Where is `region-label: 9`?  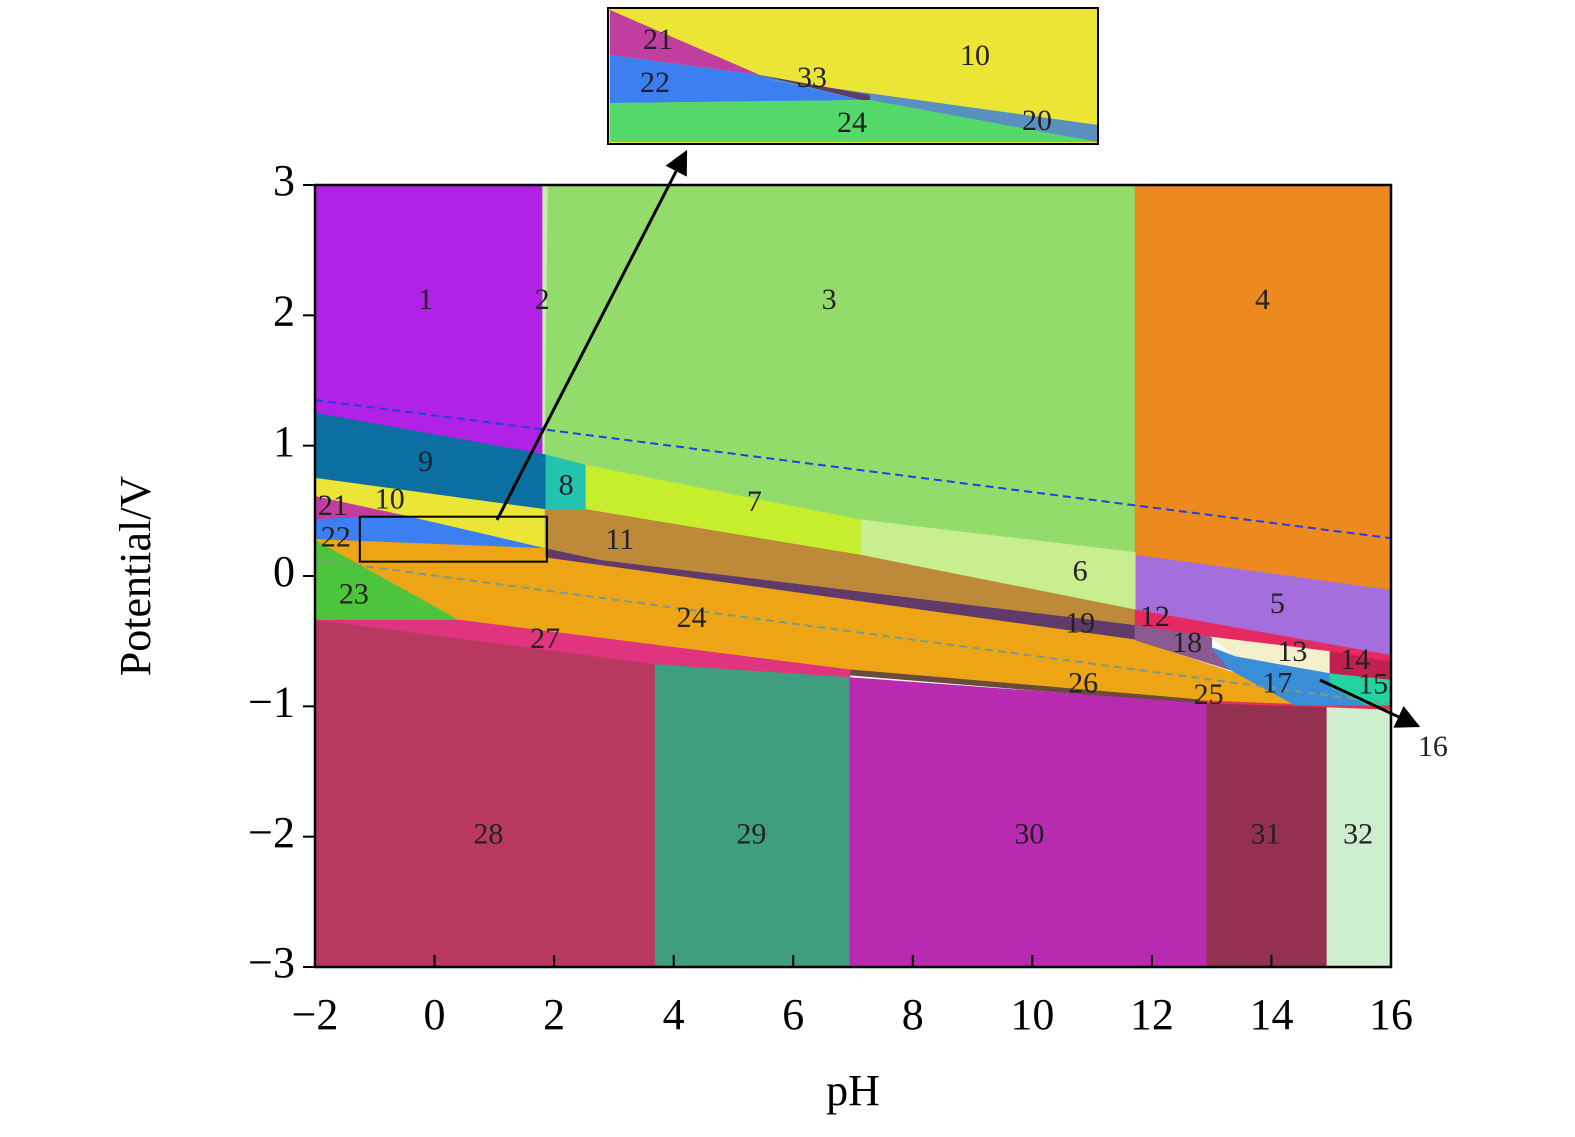
region-label: 9 is located at coordinates (425, 461).